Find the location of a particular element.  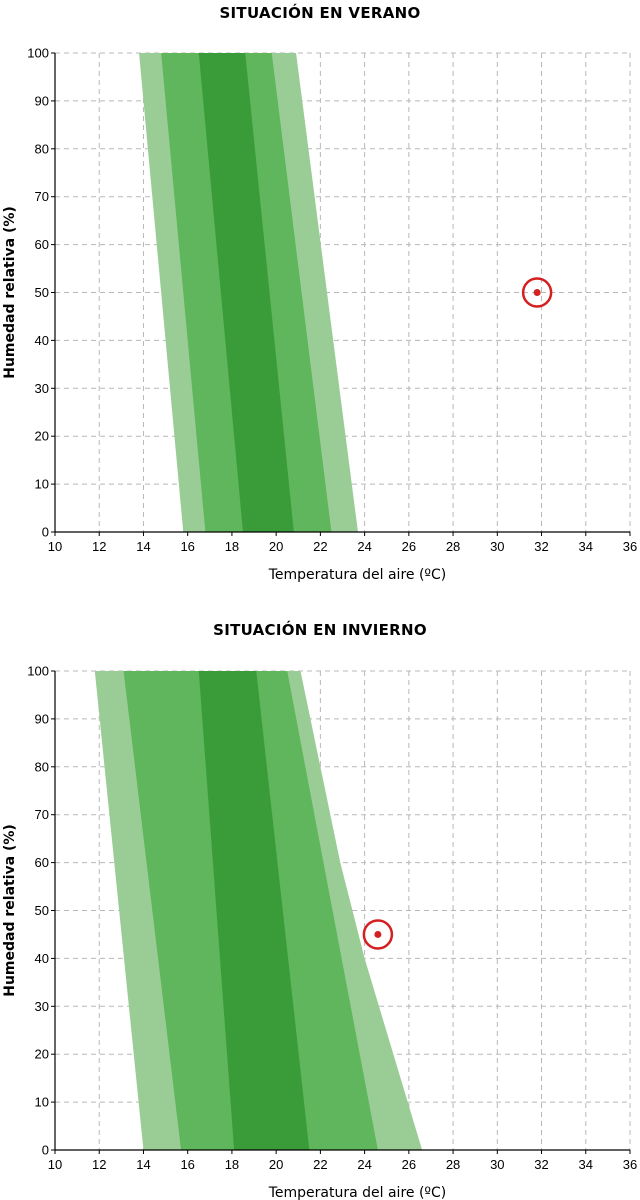

chart-title: SITUACIÓN EN VERANO is located at coordinates (320, 13).